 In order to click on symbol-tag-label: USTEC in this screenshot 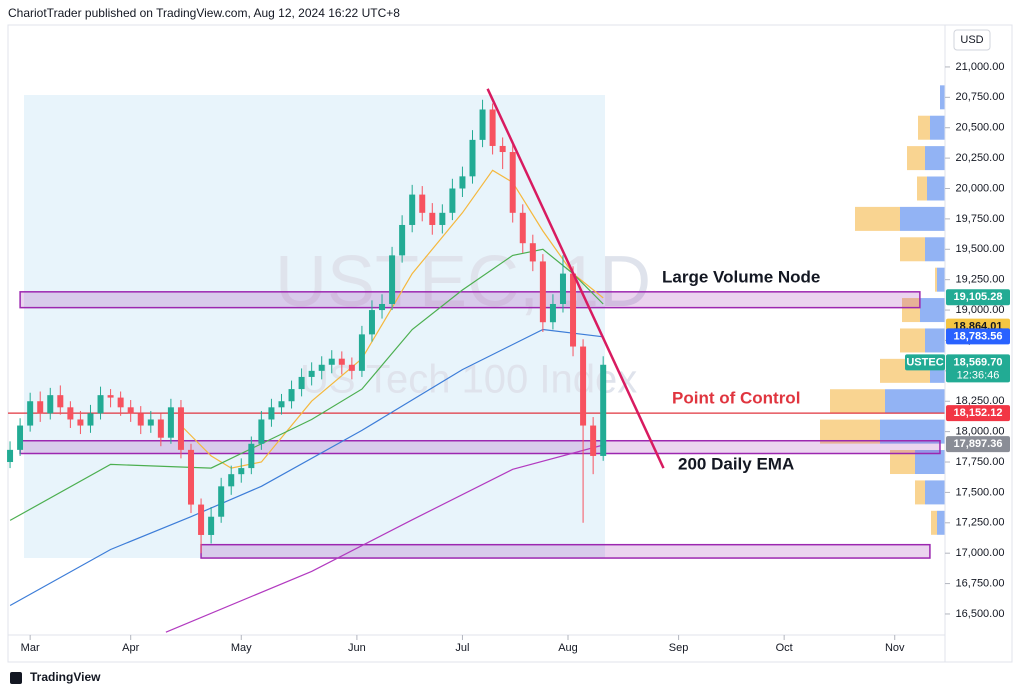, I will do `click(924, 362)`.